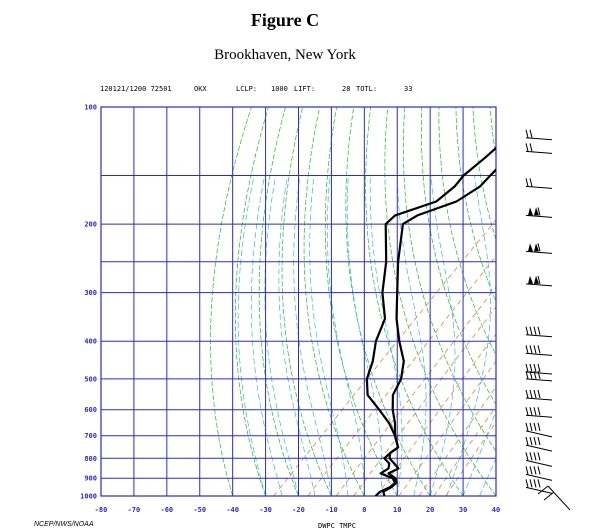  Describe the element at coordinates (364, 510) in the screenshot. I see `temperature-tick-label: 0` at that location.